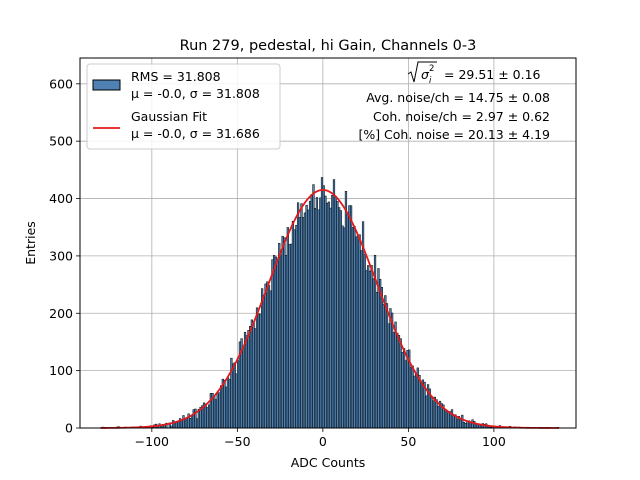  What do you see at coordinates (61, 198) in the screenshot?
I see `y-tick-label: 400` at bounding box center [61, 198].